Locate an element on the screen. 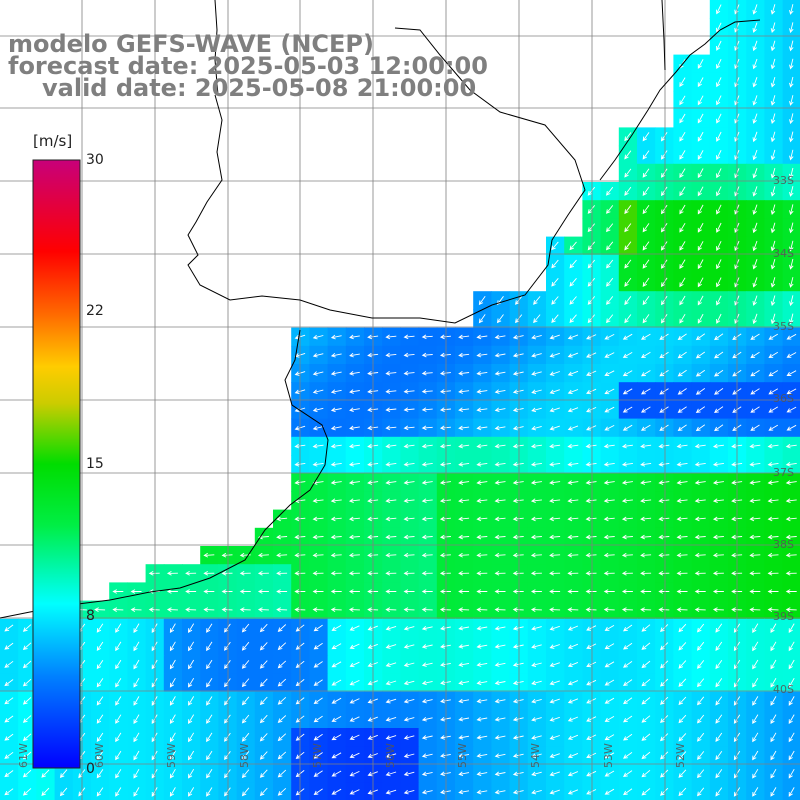 This screenshot has width=800, height=800. colorbar-tick-22: 22 is located at coordinates (95, 311).